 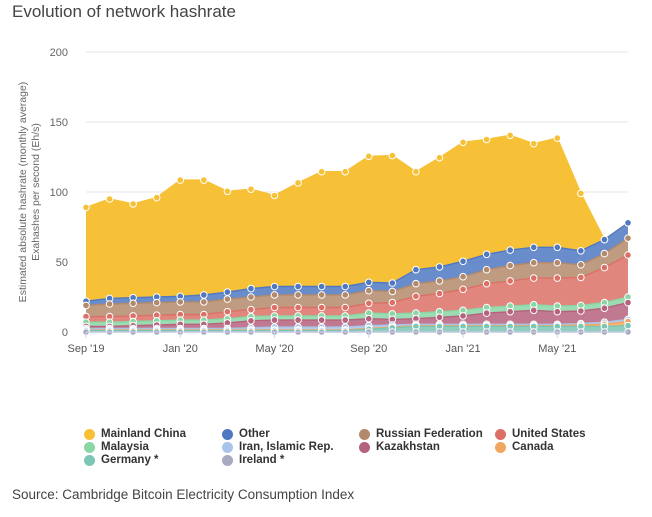 I want to click on legend-item-canada: Canada, so click(x=524, y=447).